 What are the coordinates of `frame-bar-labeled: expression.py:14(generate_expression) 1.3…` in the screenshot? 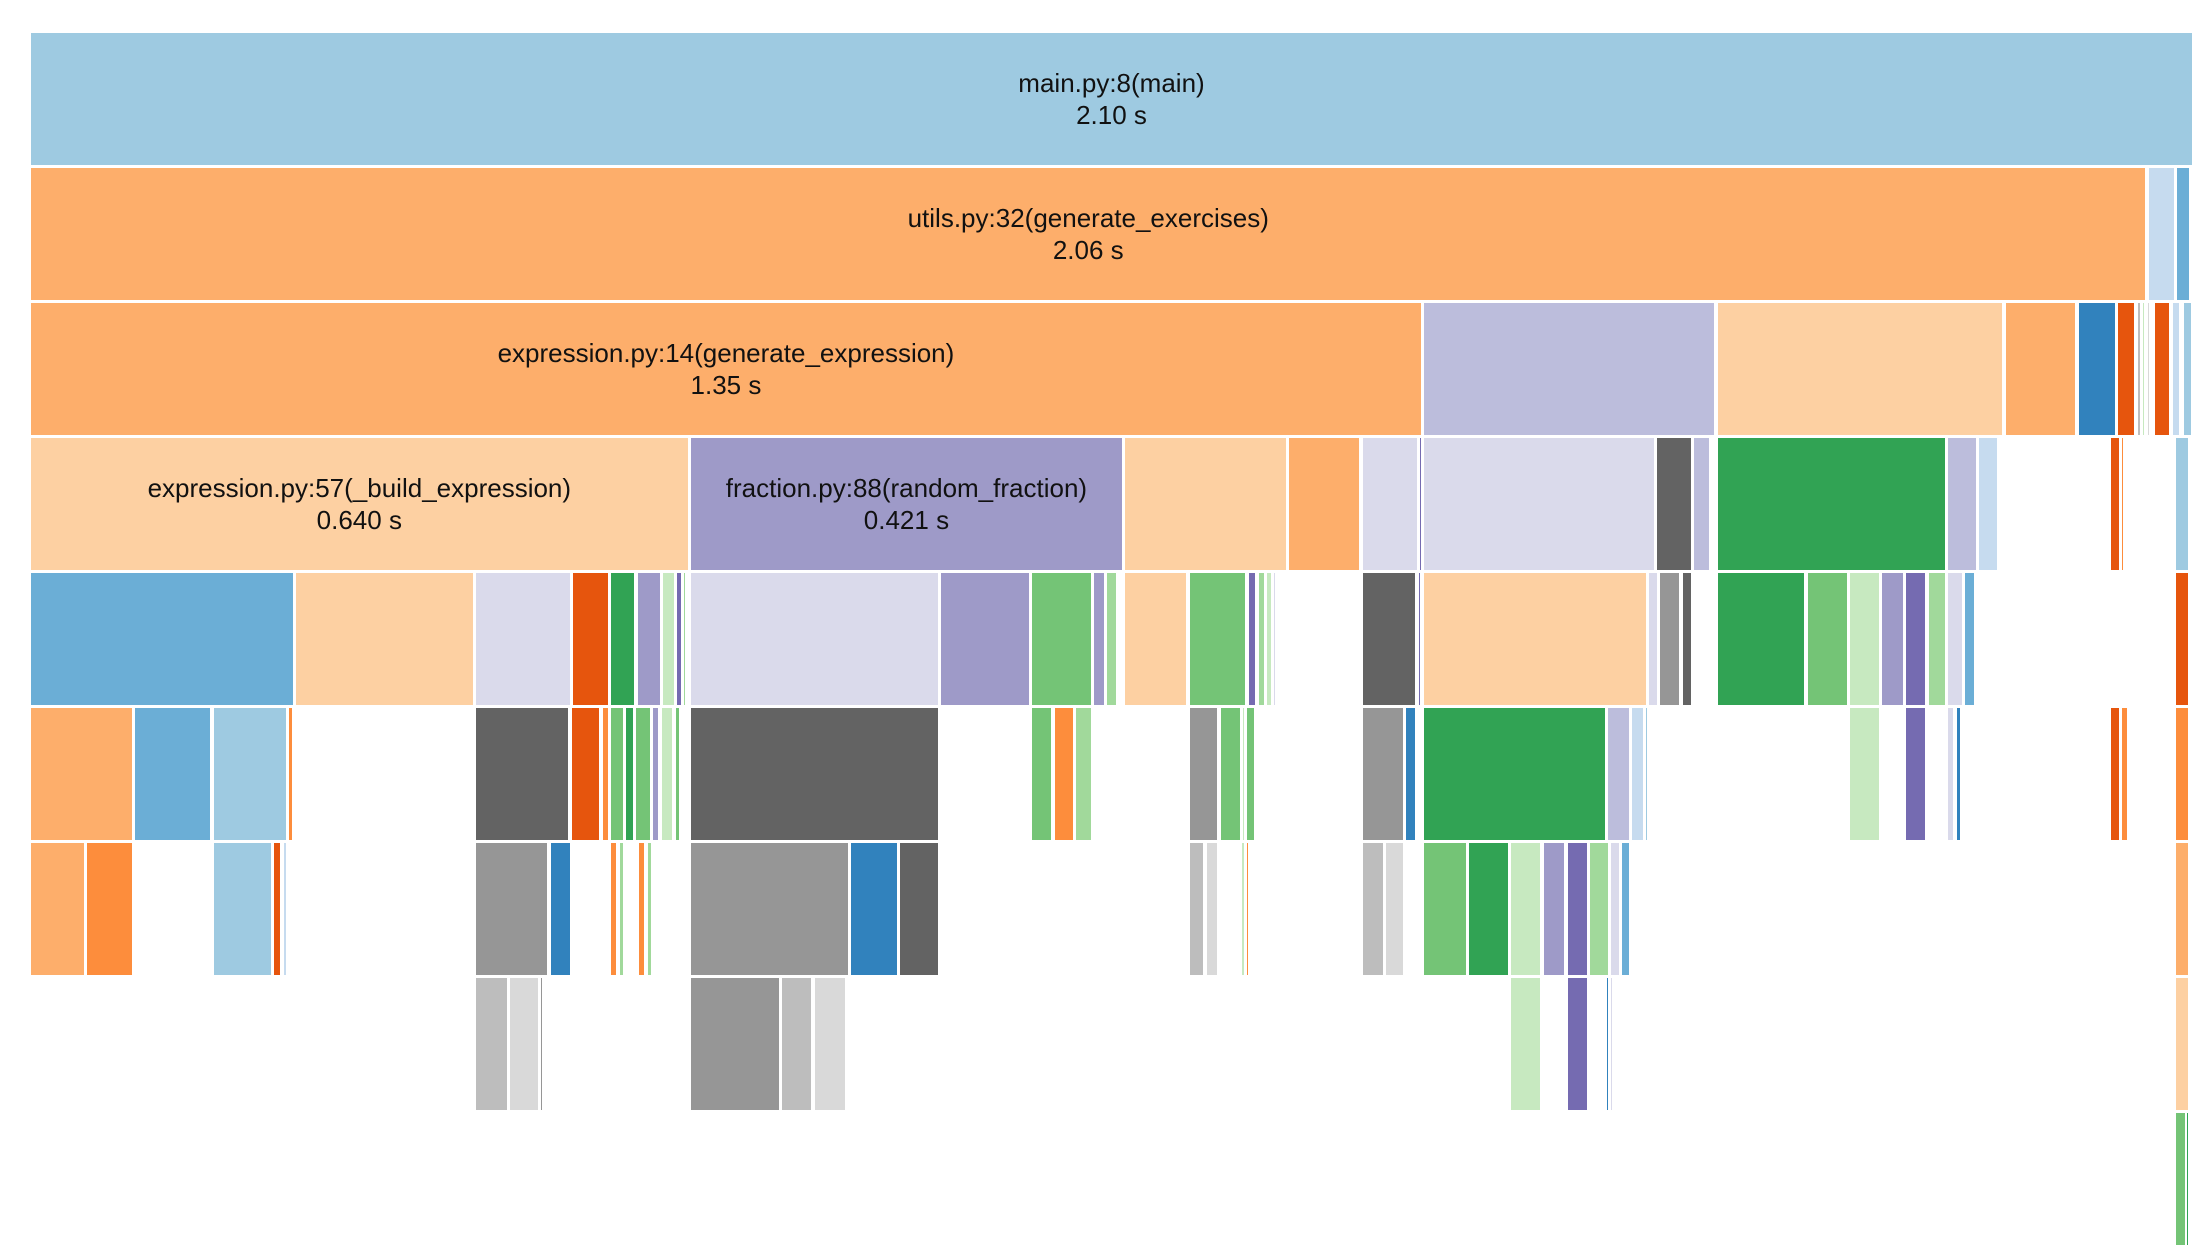 It's located at (727, 370).